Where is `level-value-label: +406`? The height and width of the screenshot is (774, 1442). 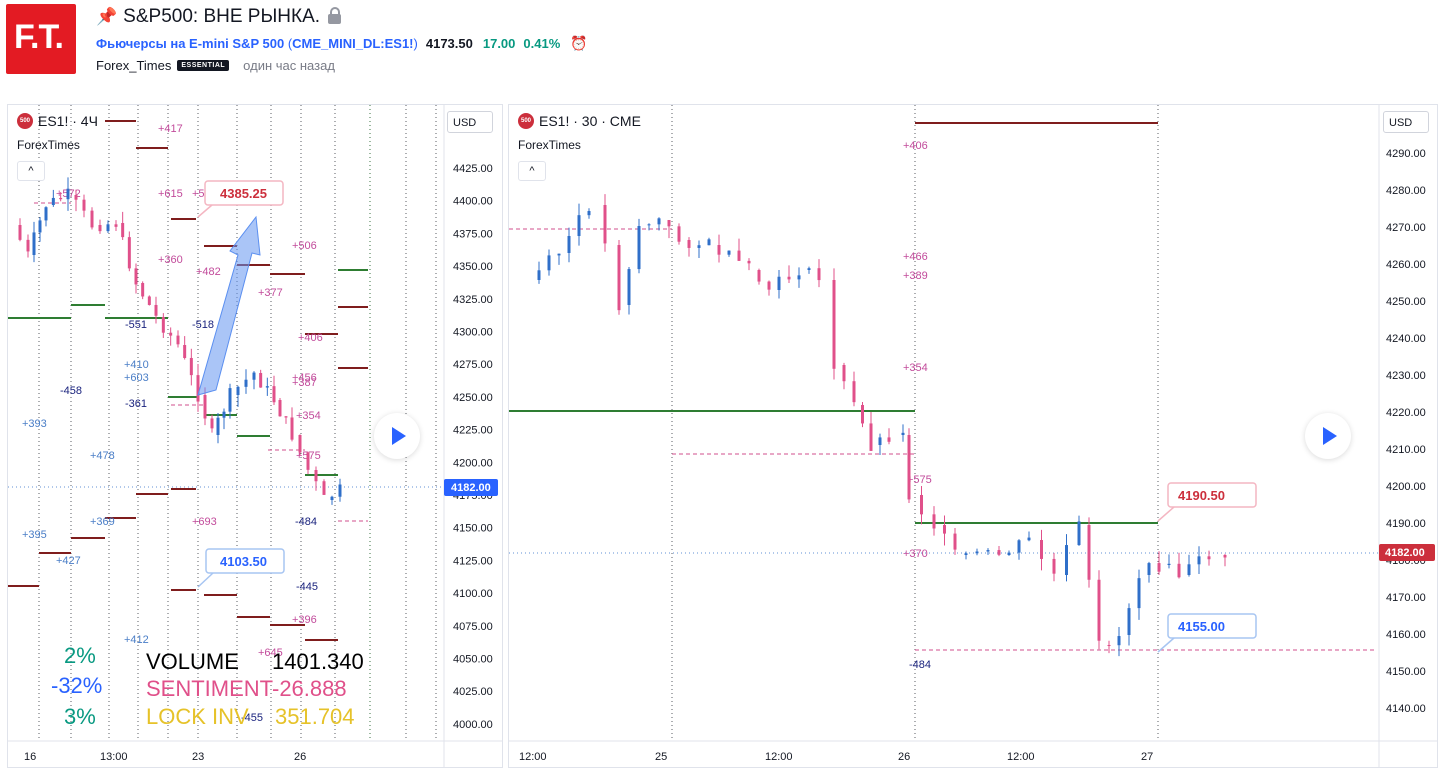
level-value-label: +406 is located at coordinates (915, 146).